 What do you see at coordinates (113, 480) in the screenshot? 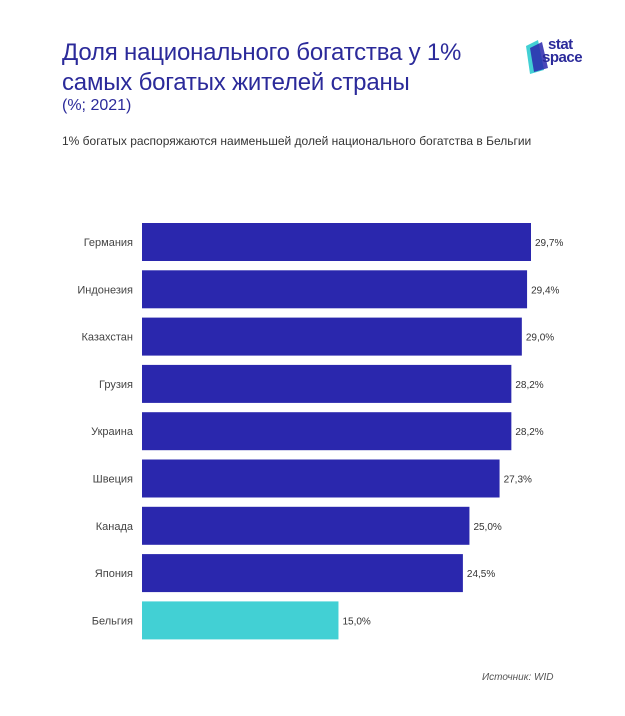
I see `category-label: Швеция` at bounding box center [113, 480].